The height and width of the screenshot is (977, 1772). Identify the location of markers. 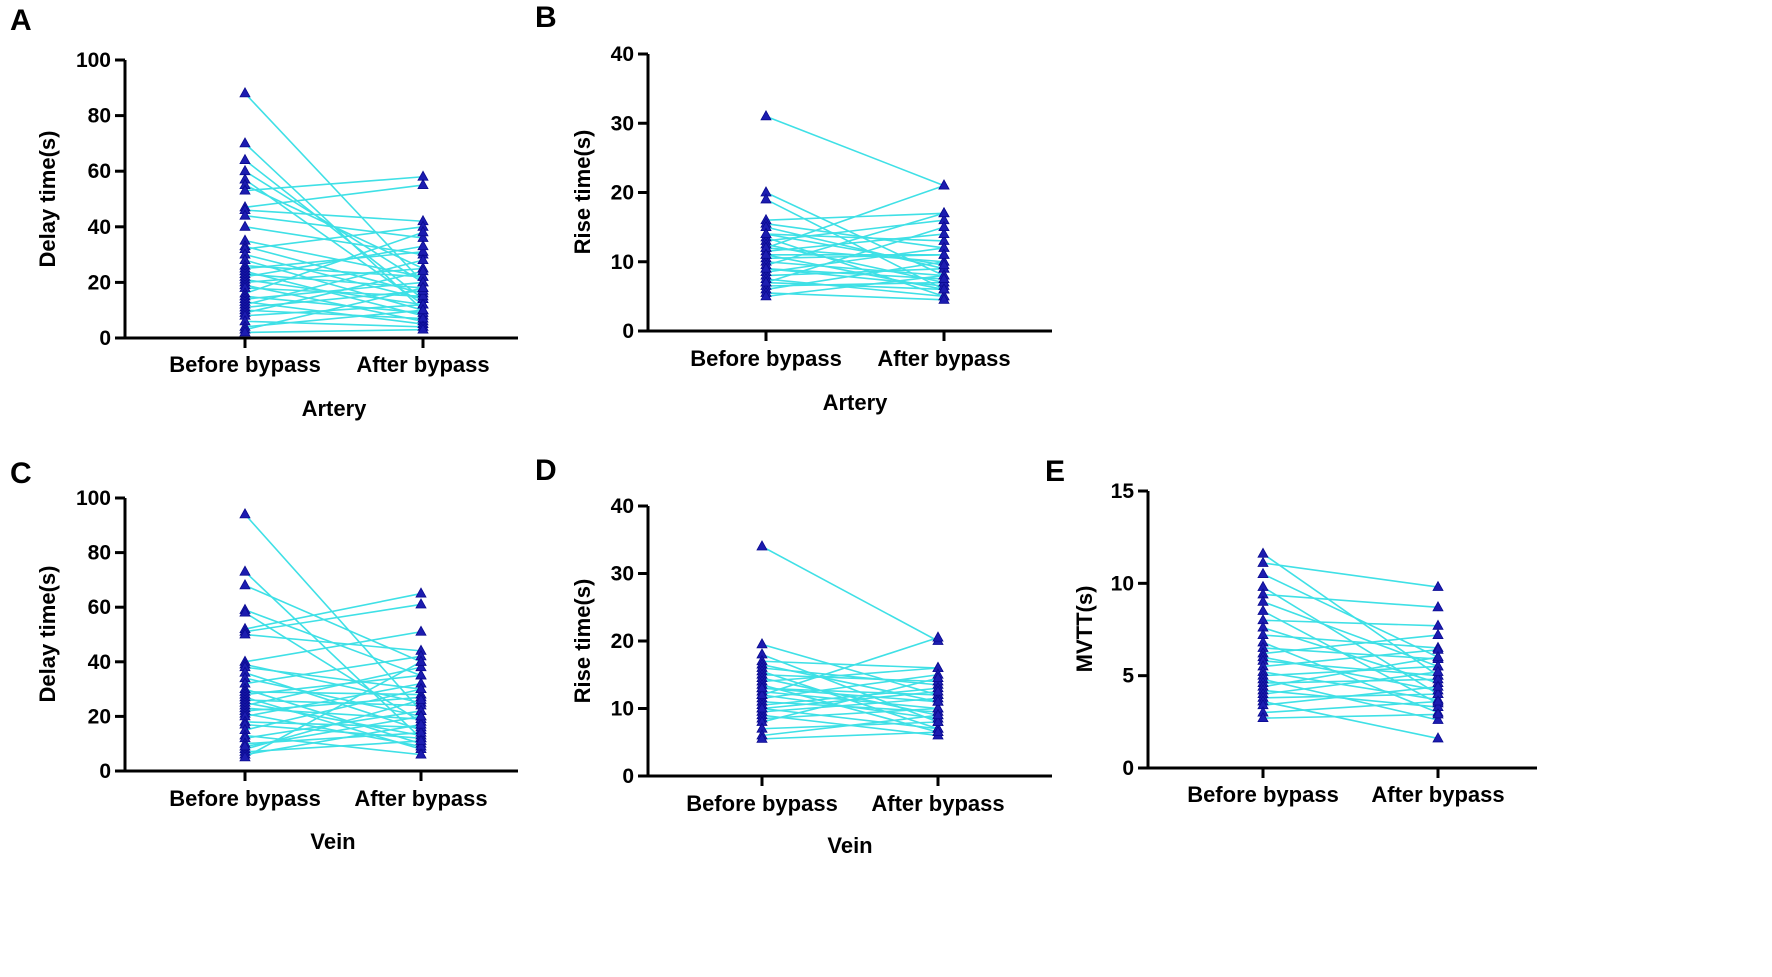
(333, 635).